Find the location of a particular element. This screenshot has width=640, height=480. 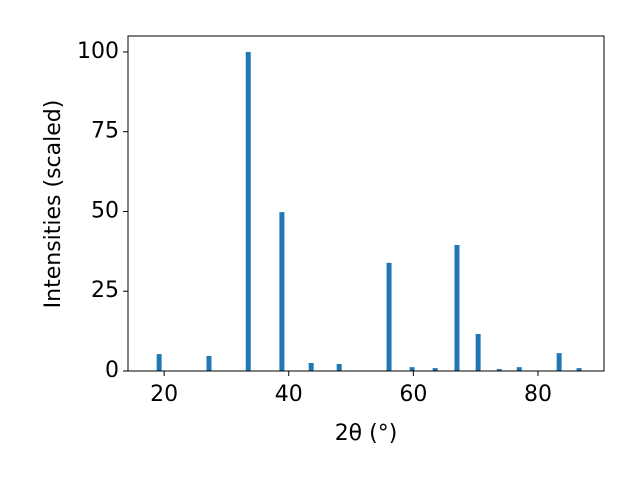

x-tick-label: 20 is located at coordinates (164, 394).